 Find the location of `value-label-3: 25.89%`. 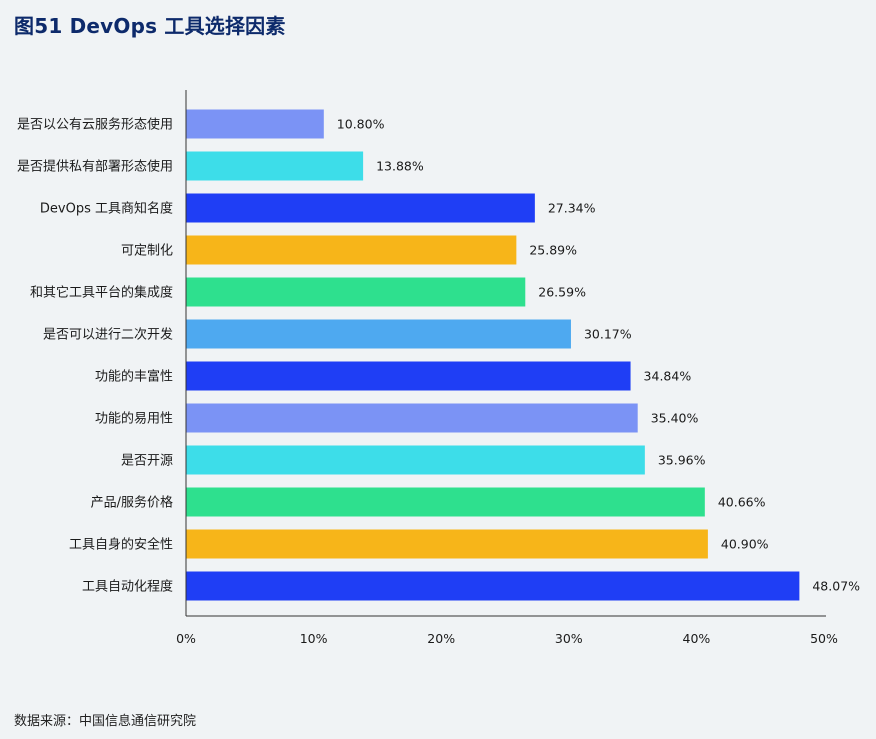

value-label-3: 25.89% is located at coordinates (553, 250).